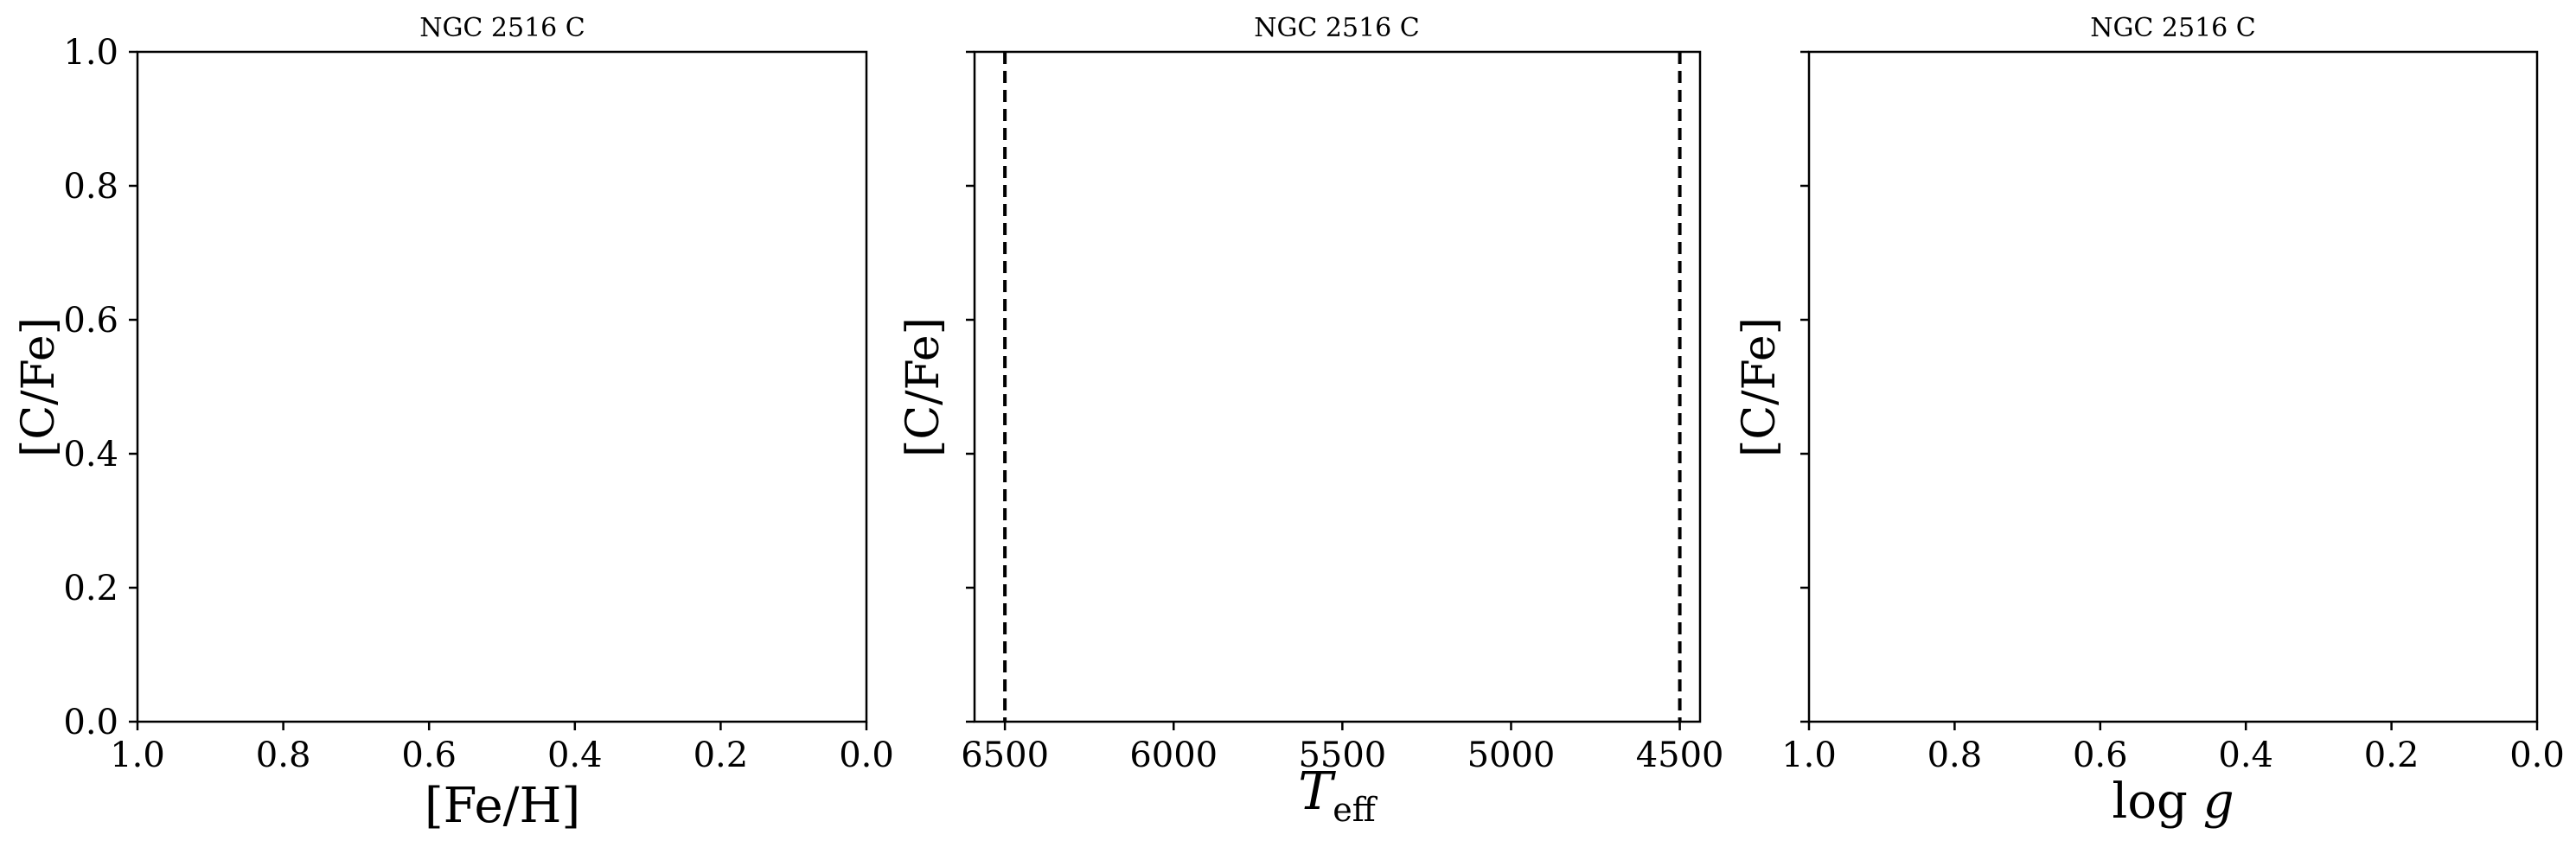  I want to click on panel-3-xtick-label: 0.0, so click(2537, 755).